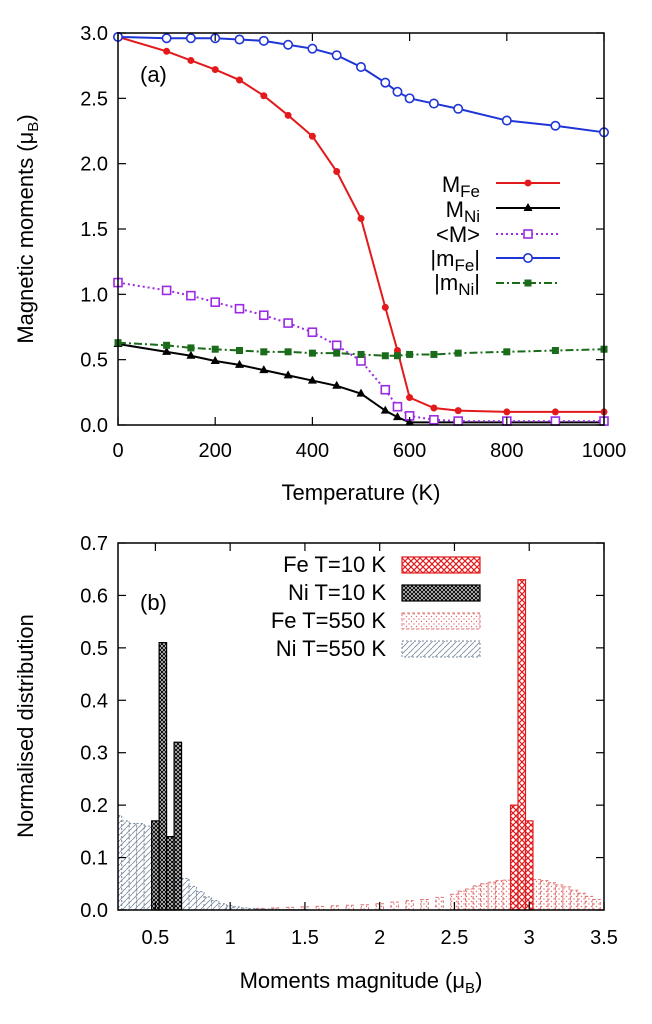 The width and height of the screenshot is (652, 1024). What do you see at coordinates (94, 295) in the screenshot?
I see `a-y-tick-label: 1.0` at bounding box center [94, 295].